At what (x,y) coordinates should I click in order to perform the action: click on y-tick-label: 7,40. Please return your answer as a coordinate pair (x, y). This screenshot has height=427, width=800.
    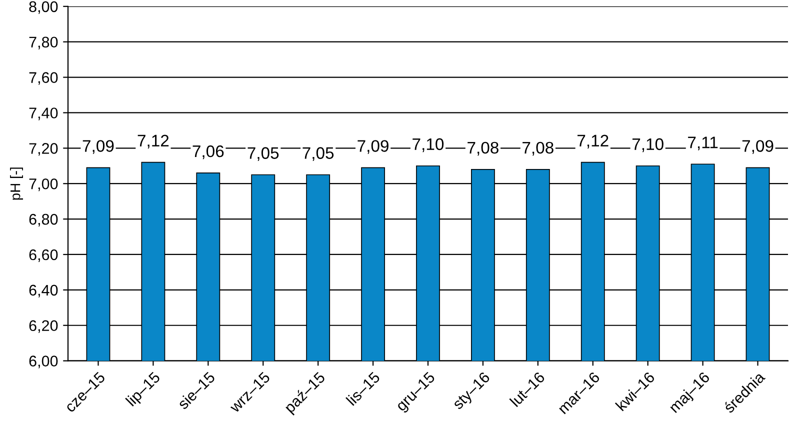
    Looking at the image, I should click on (43, 114).